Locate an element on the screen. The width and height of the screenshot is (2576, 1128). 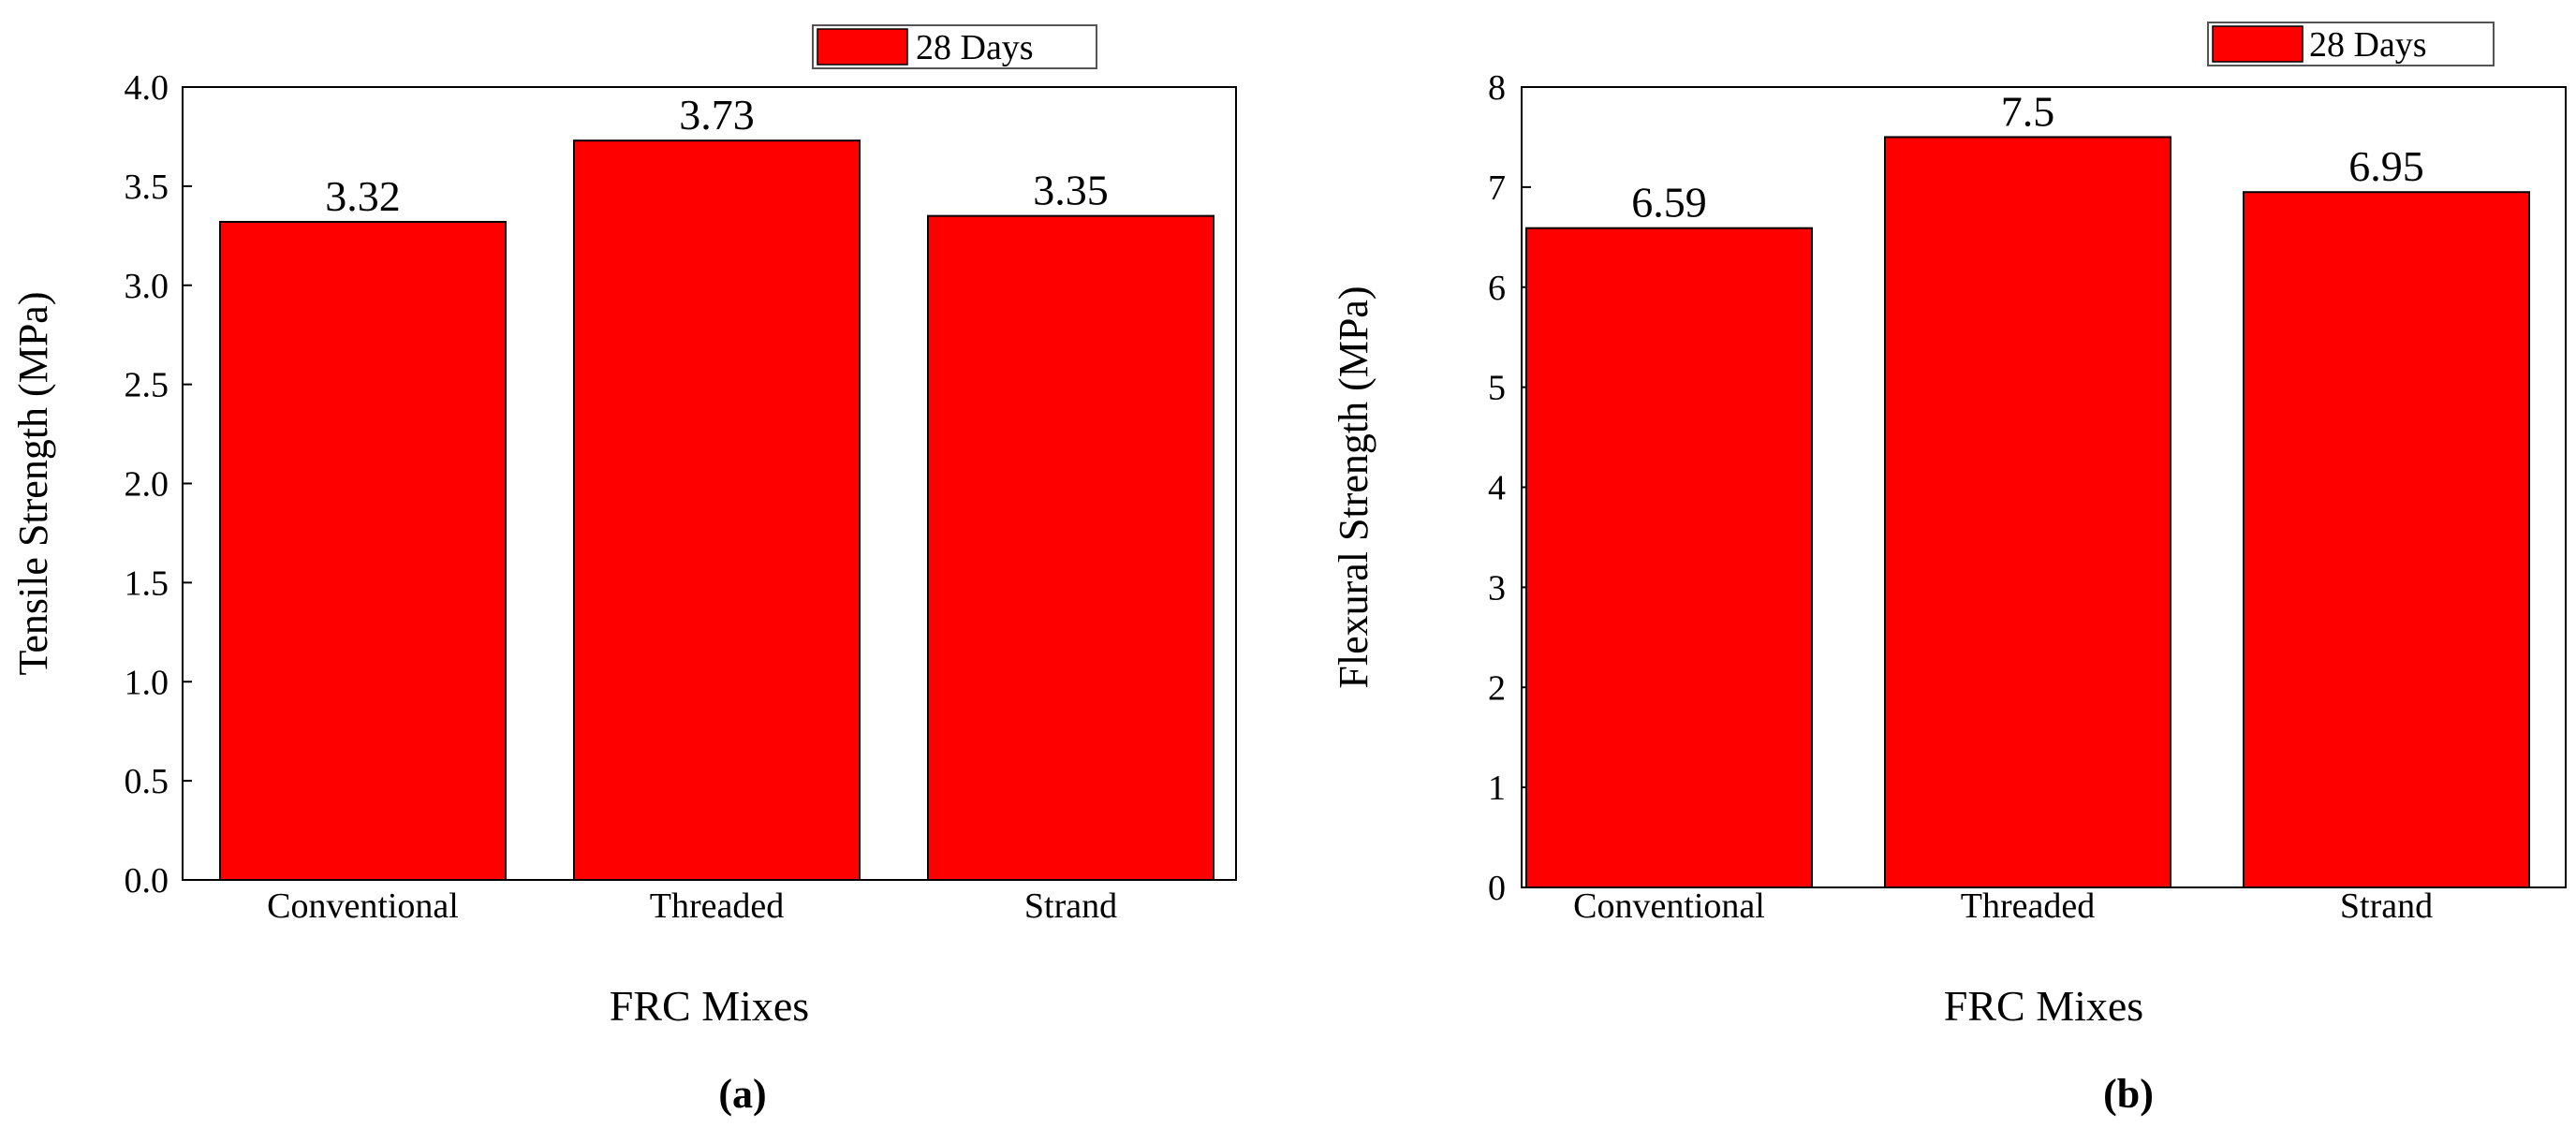
y-tick-label: 0 is located at coordinates (1497, 888).